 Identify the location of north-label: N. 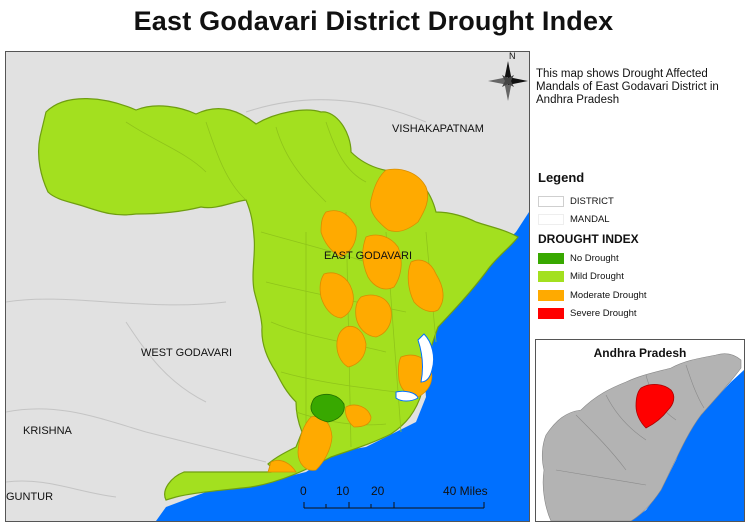
(512, 56).